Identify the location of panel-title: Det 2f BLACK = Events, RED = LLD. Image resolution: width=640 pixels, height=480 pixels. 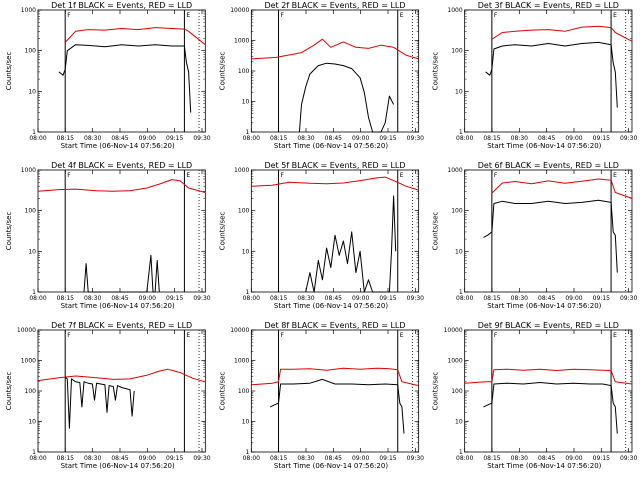
(334, 5).